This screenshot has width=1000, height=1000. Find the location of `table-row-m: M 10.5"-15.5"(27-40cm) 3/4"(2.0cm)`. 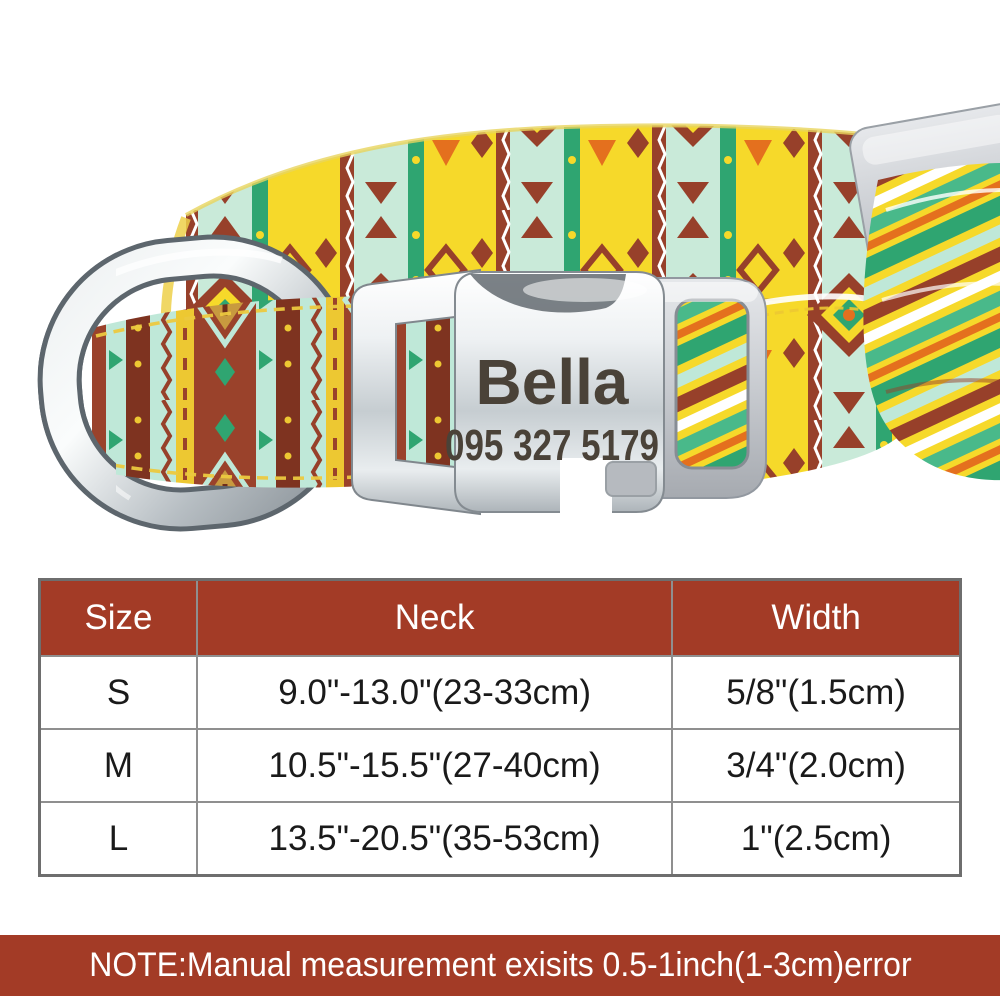

table-row-m: M 10.5"-15.5"(27-40cm) 3/4"(2.0cm) is located at coordinates (500, 765).